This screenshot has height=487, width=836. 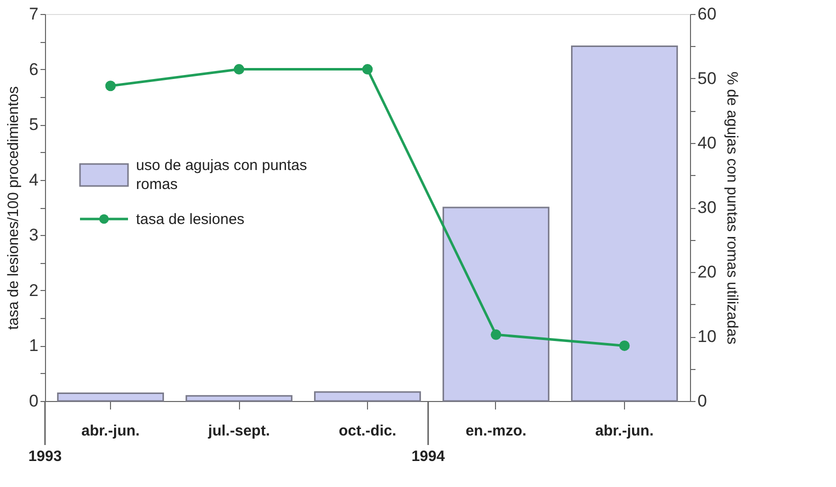 I want to click on x-tick-label: oct.-dic., so click(x=367, y=431).